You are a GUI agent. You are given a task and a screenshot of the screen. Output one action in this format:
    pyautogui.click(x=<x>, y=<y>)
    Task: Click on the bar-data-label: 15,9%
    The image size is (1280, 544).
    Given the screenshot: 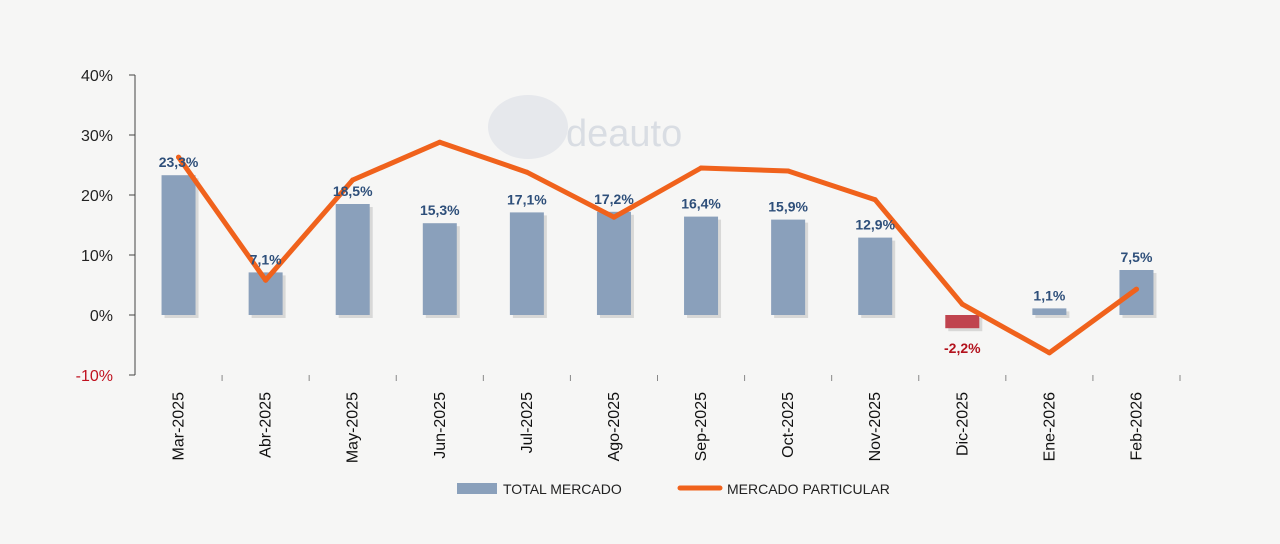 What is the action you would take?
    pyautogui.click(x=788, y=207)
    